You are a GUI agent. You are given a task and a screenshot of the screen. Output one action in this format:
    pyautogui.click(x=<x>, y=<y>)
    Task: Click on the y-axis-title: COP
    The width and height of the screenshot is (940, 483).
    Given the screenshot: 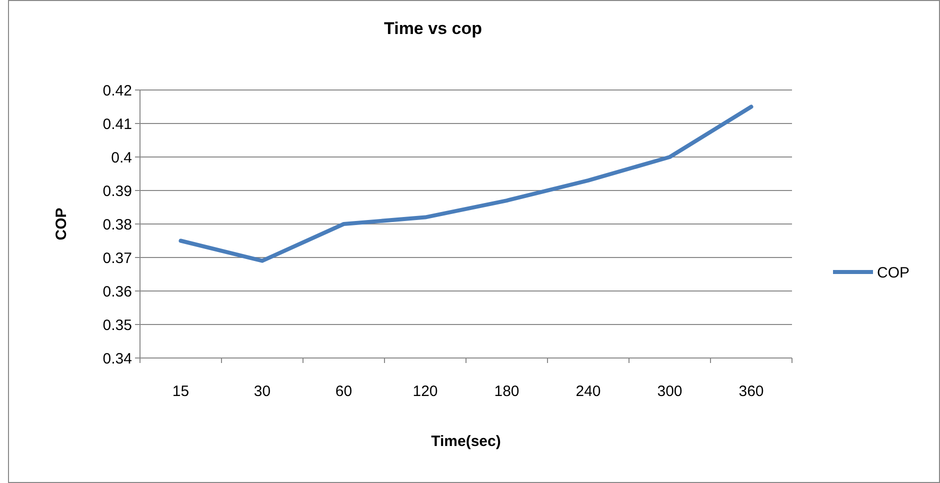 What is the action you would take?
    pyautogui.click(x=61, y=224)
    